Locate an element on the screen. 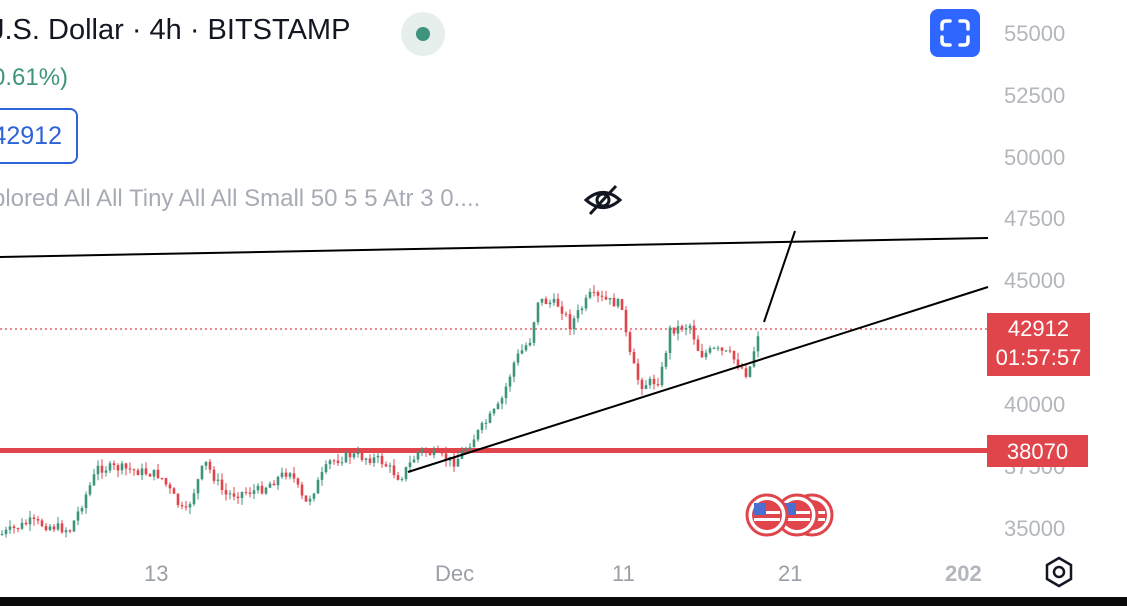  live-dot-icon is located at coordinates (423, 34).